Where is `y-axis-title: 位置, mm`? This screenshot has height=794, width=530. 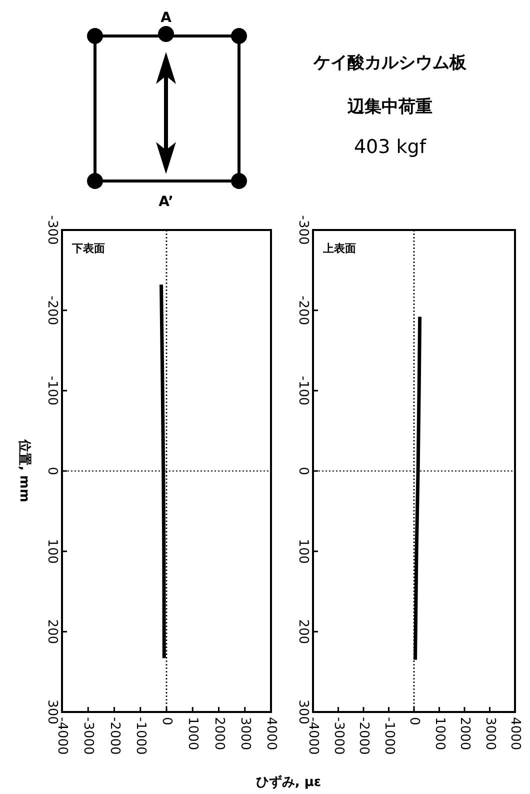
y-axis-title: 位置, mm is located at coordinates (24, 470).